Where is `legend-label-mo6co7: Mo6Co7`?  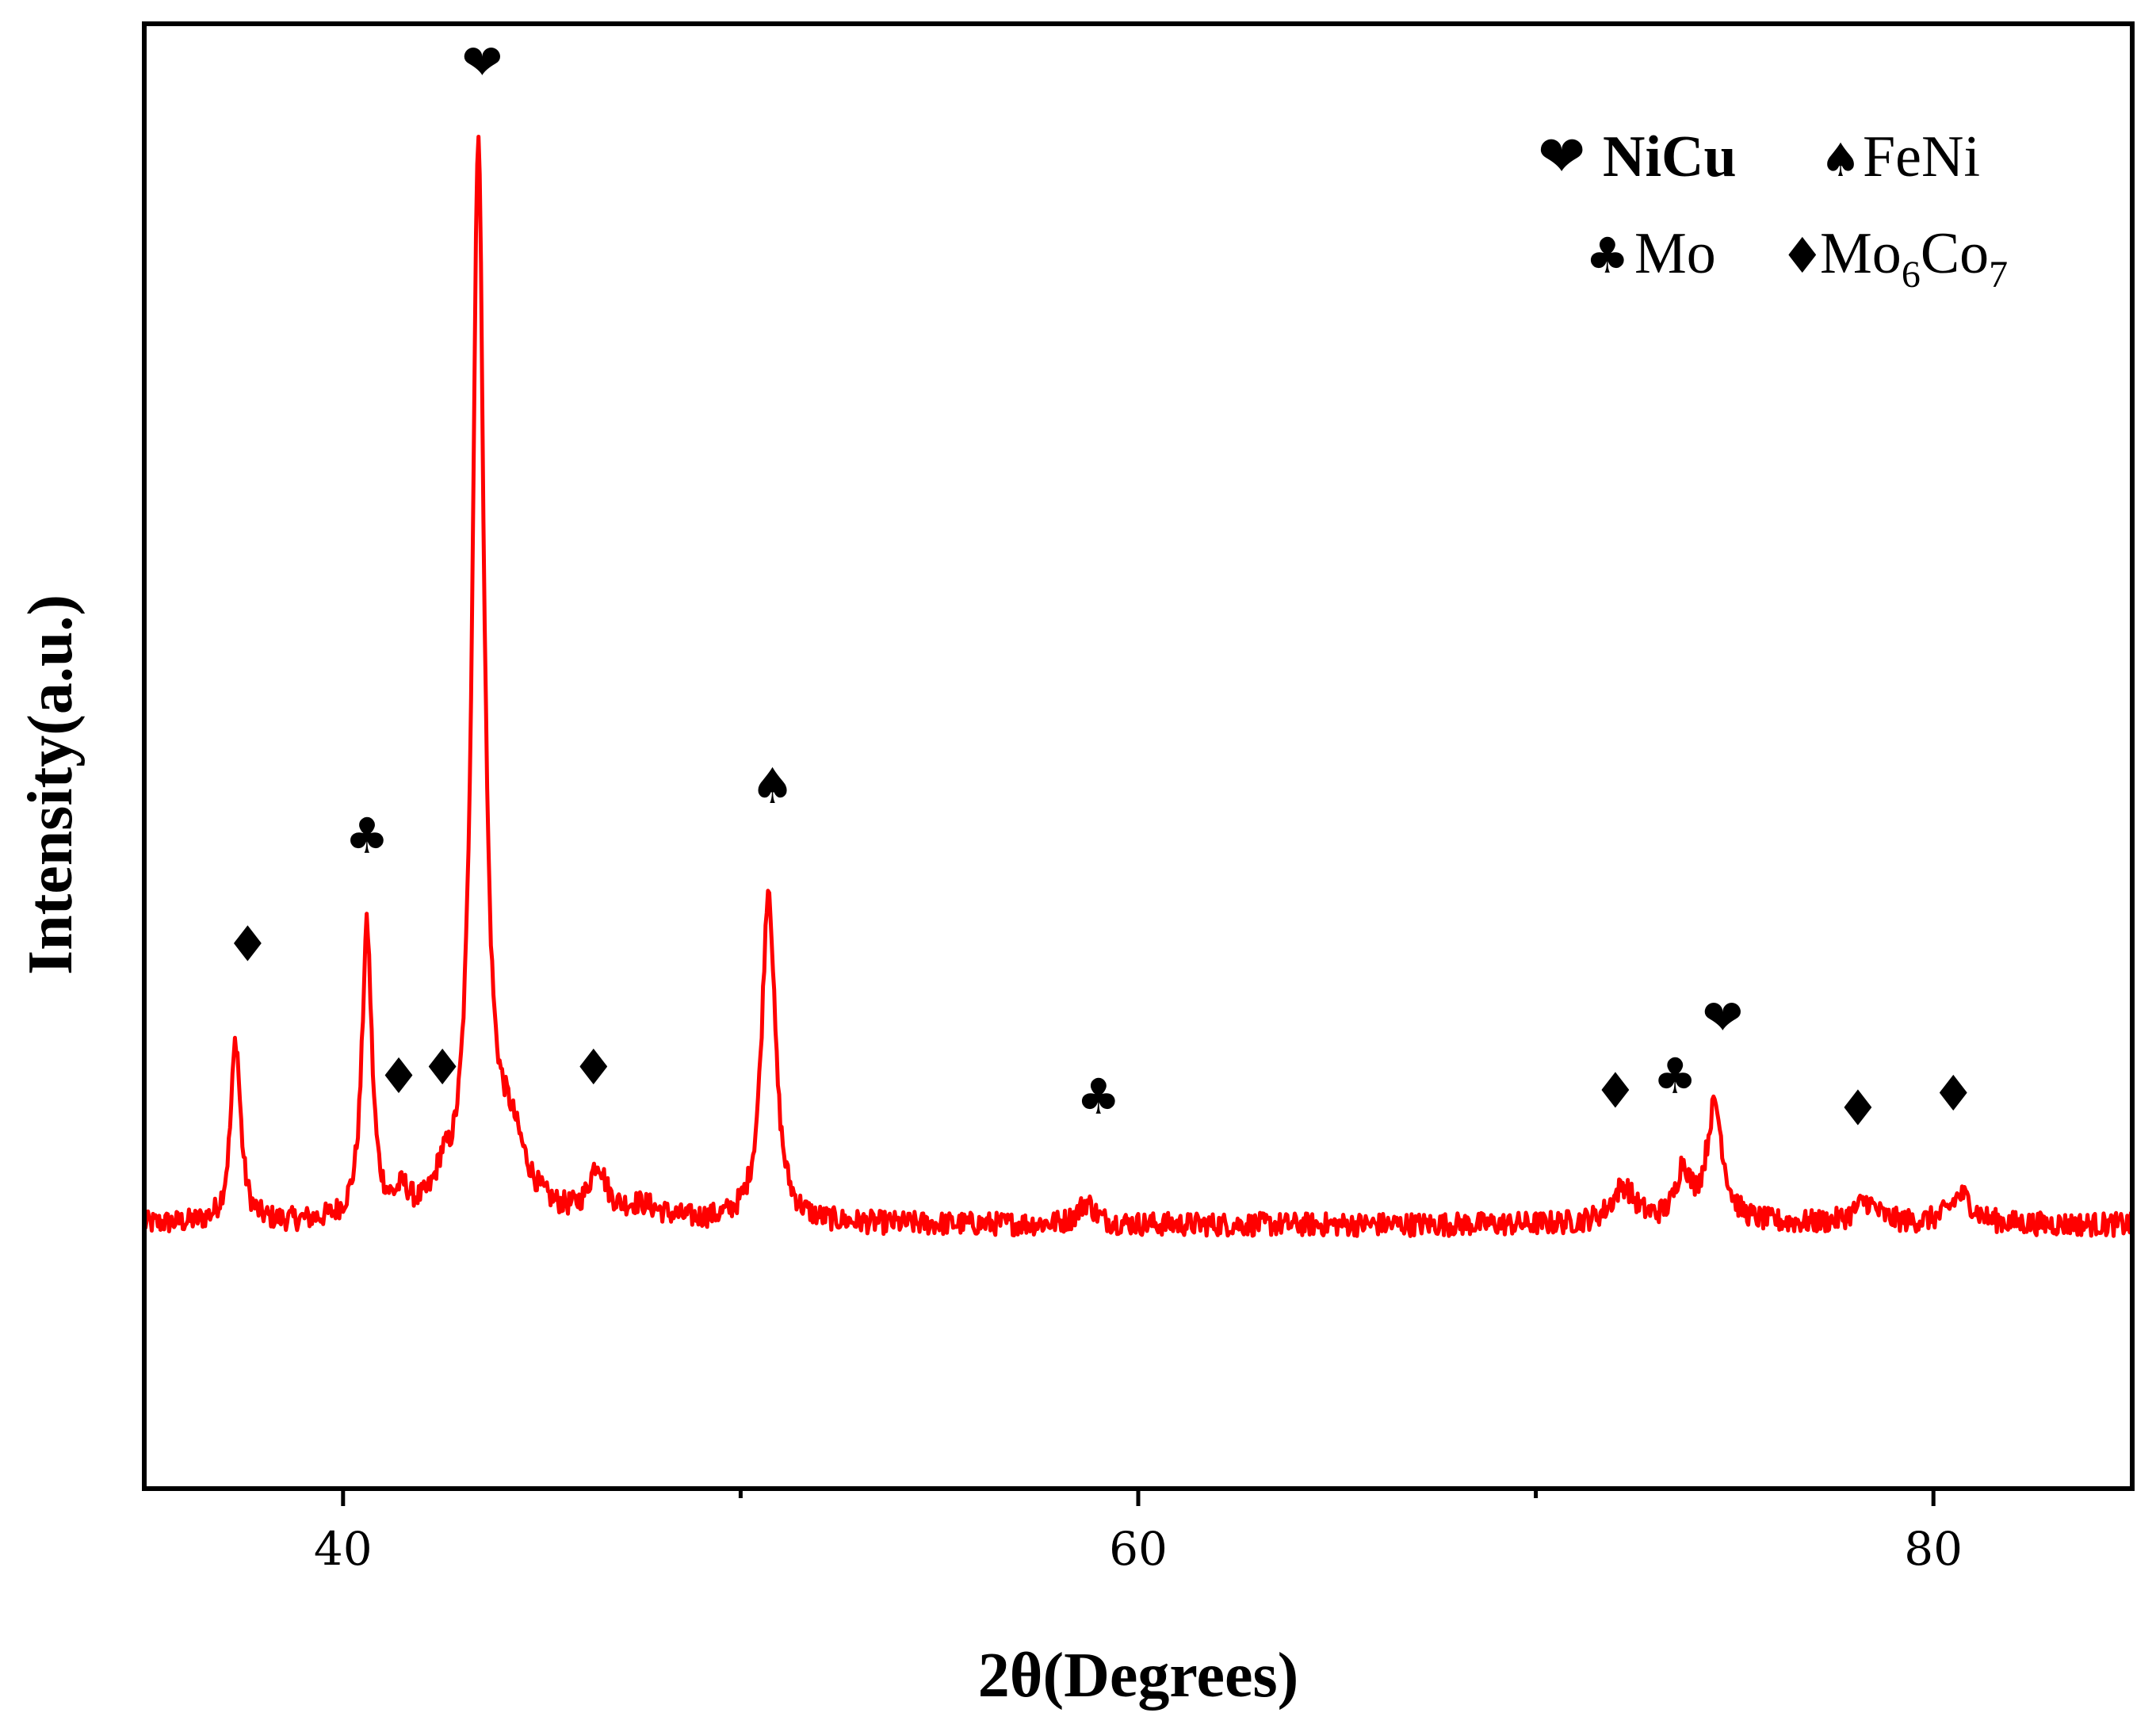
legend-label-mo6co7: Mo6Co7 is located at coordinates (1914, 258).